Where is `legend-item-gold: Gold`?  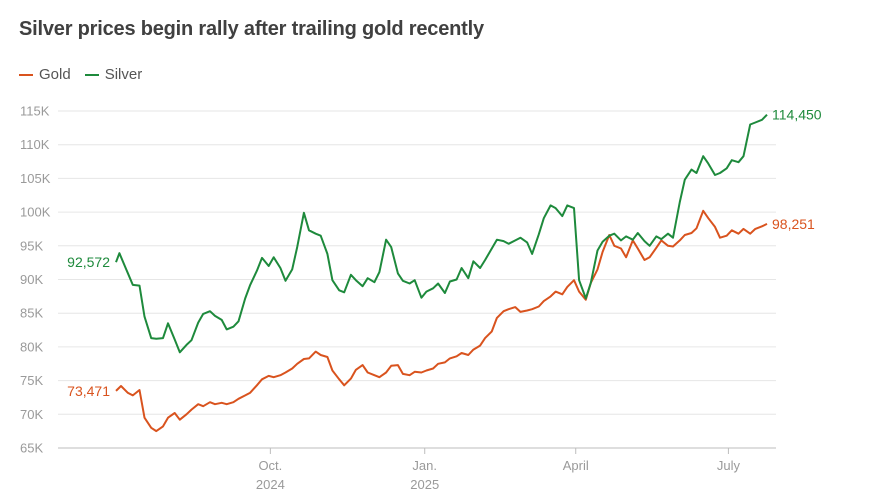
legend-item-gold: Gold is located at coordinates (45, 74).